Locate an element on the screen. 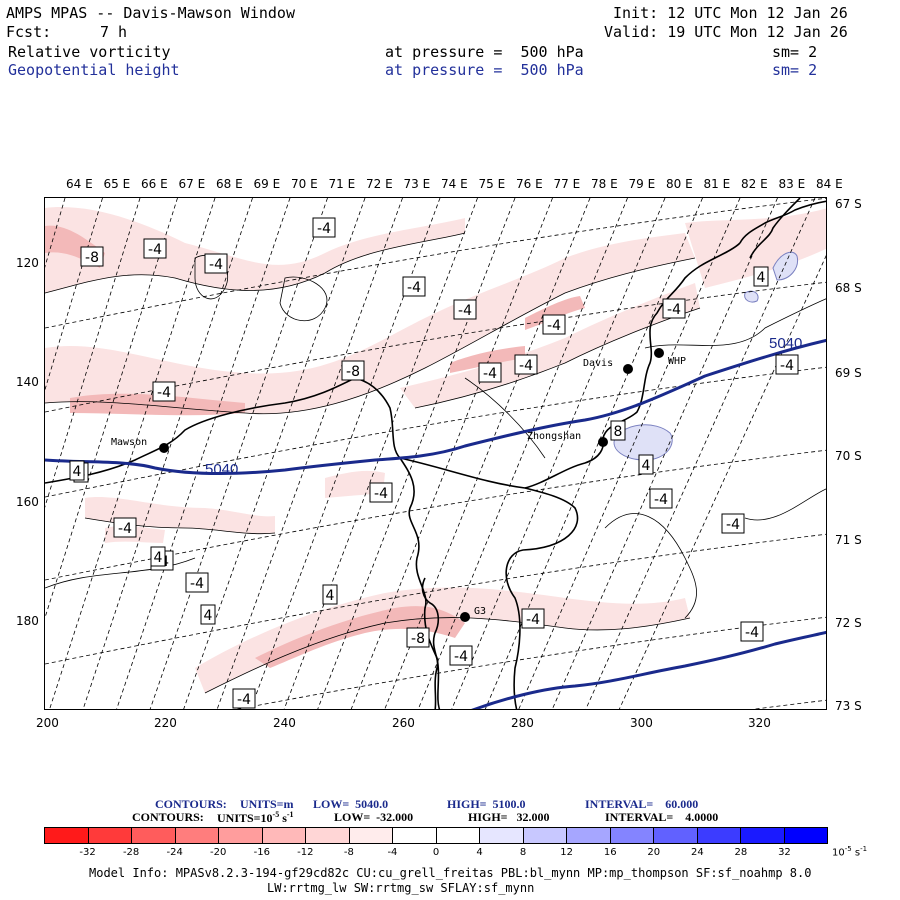 This screenshot has width=900, height=900. forecast-hours: 7 h is located at coordinates (114, 32).